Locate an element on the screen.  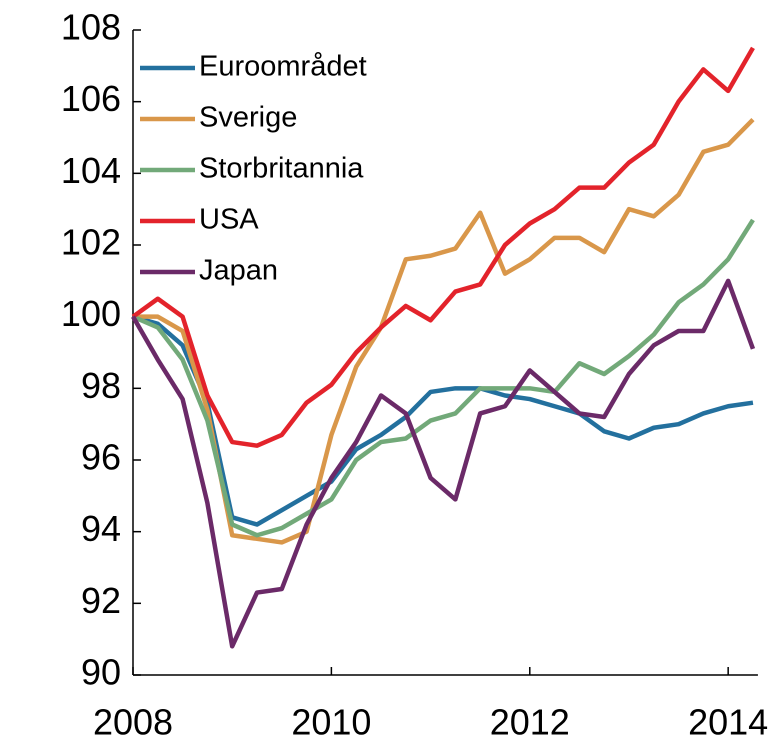
y-tick-label: 96 is located at coordinates (101, 457).